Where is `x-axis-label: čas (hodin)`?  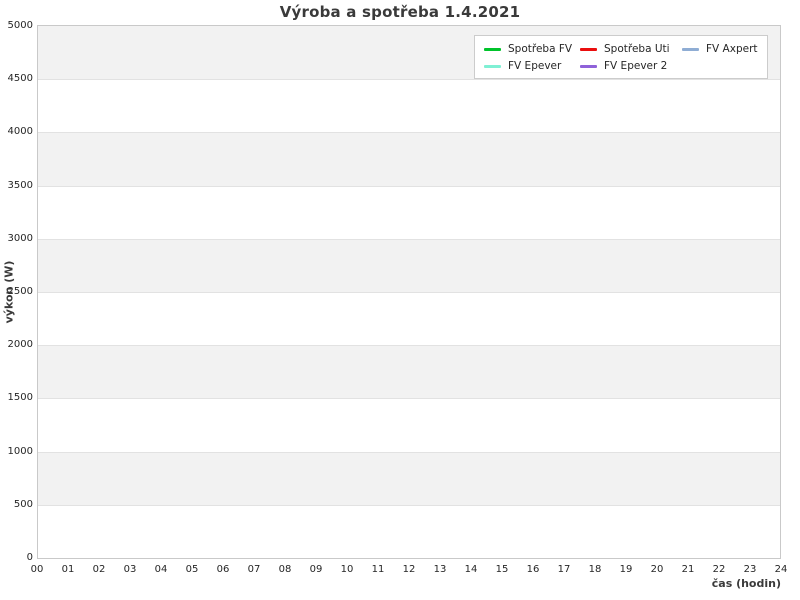
x-axis-label: čas (hodin) is located at coordinates (746, 583).